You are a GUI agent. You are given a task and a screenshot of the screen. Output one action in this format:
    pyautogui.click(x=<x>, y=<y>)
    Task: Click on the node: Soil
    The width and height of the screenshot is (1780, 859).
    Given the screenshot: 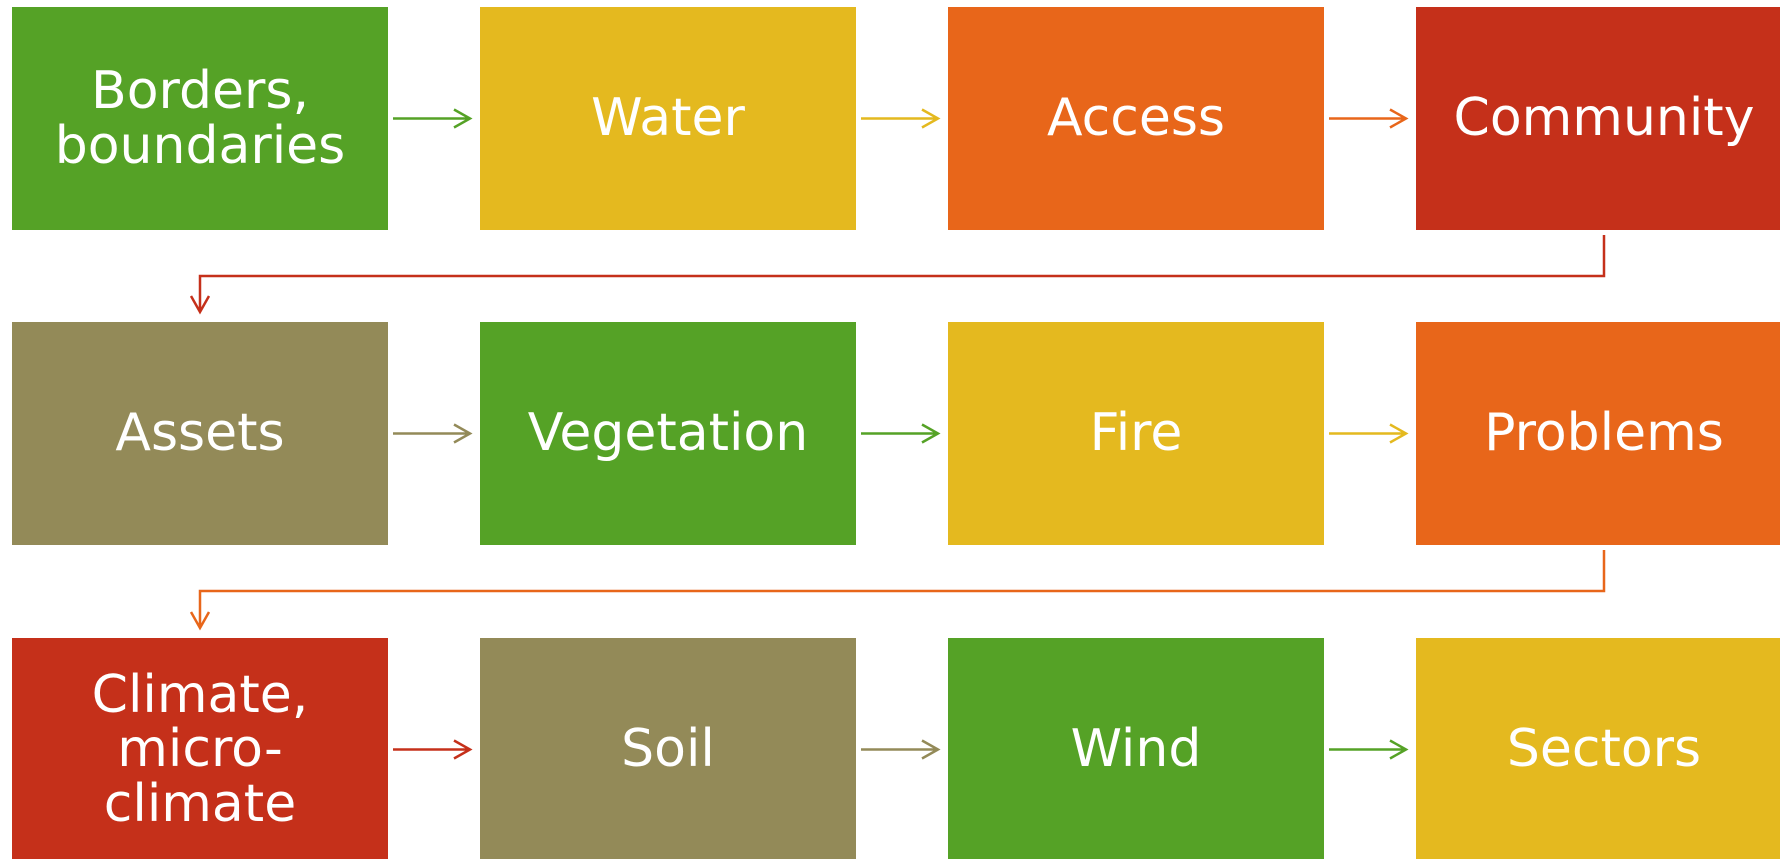 What is the action you would take?
    pyautogui.click(x=668, y=748)
    